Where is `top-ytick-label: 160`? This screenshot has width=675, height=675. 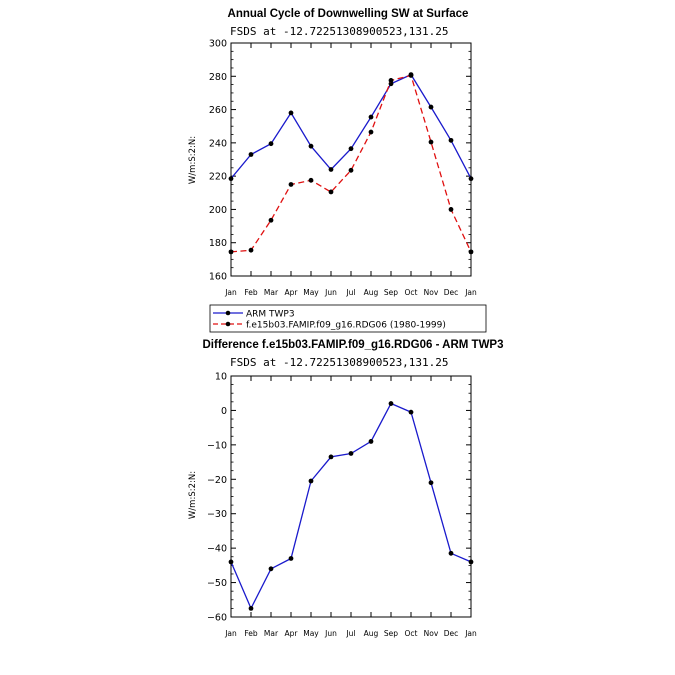
top-ytick-label: 160 is located at coordinates (218, 277).